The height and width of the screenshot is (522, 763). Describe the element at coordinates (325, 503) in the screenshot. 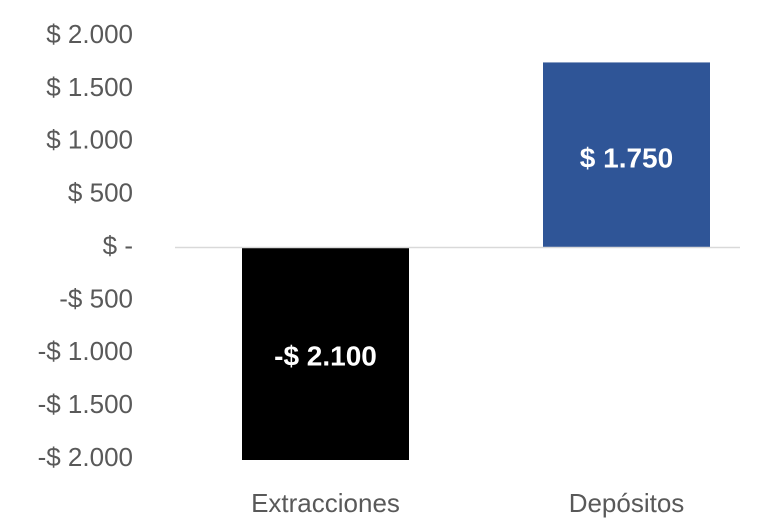

I see `x-tick-label: Extracciones` at that location.